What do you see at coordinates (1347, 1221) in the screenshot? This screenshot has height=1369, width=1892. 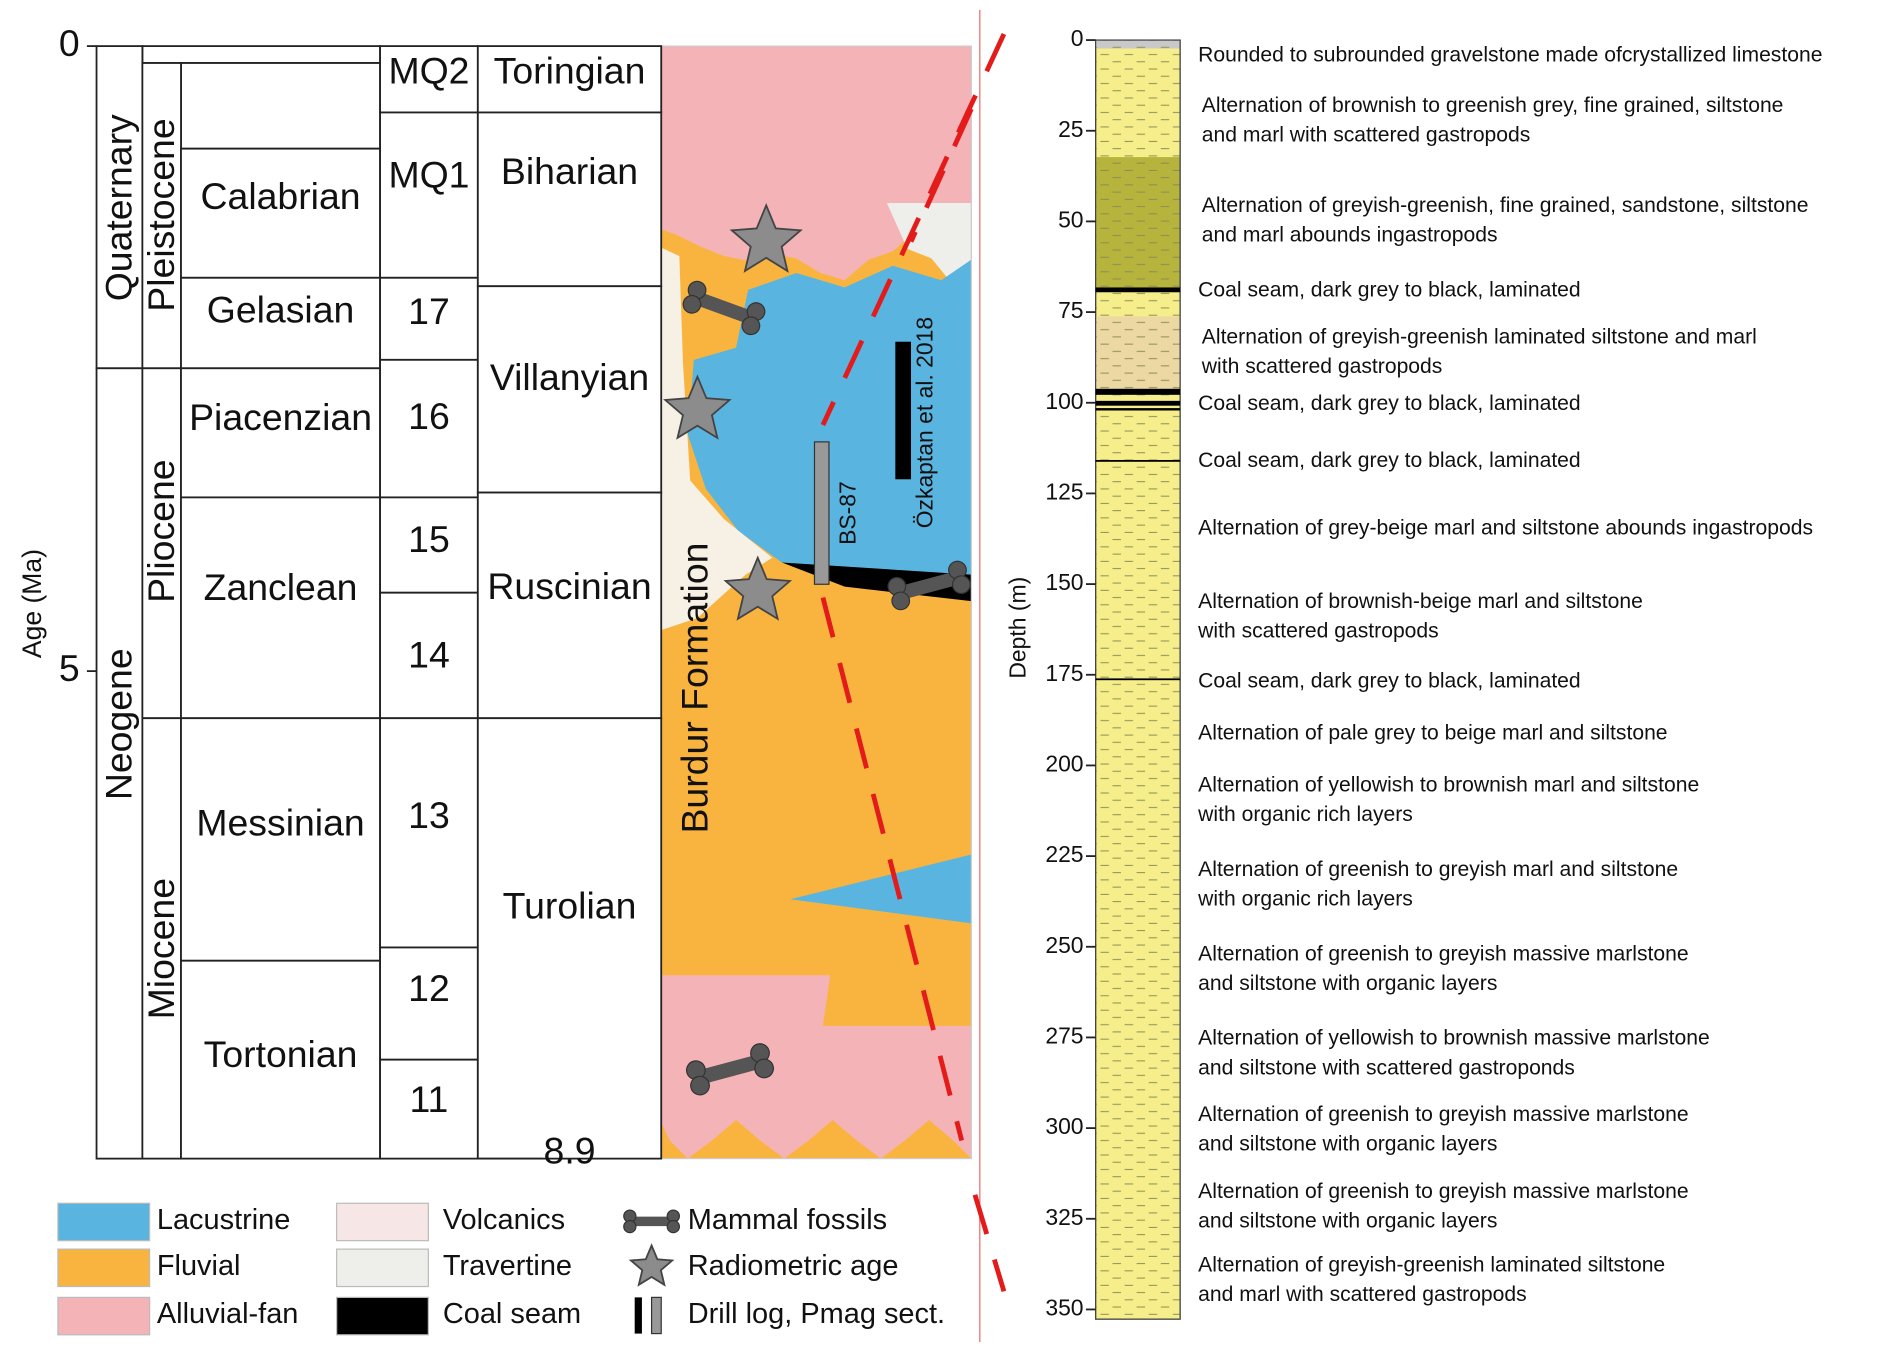 I see `layer-description: and siltstone with organic layers` at bounding box center [1347, 1221].